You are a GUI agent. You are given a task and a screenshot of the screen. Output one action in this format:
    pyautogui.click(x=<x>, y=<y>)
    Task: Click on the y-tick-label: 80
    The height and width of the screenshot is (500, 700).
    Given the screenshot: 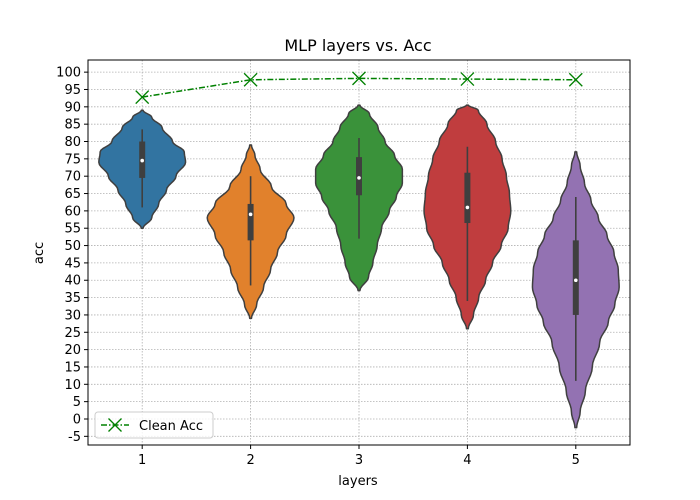 What is the action you would take?
    pyautogui.click(x=72, y=142)
    